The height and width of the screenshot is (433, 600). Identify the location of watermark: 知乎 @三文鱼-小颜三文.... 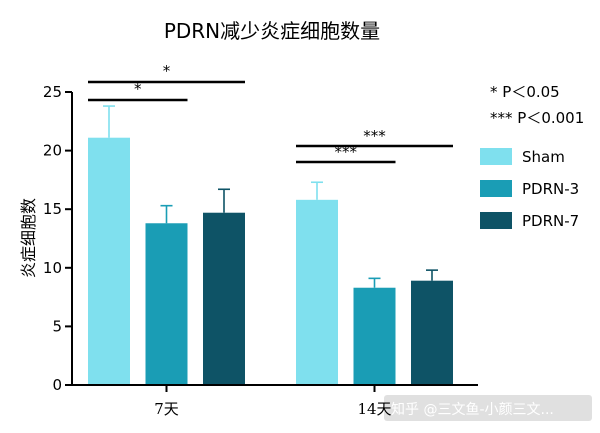
(472, 409).